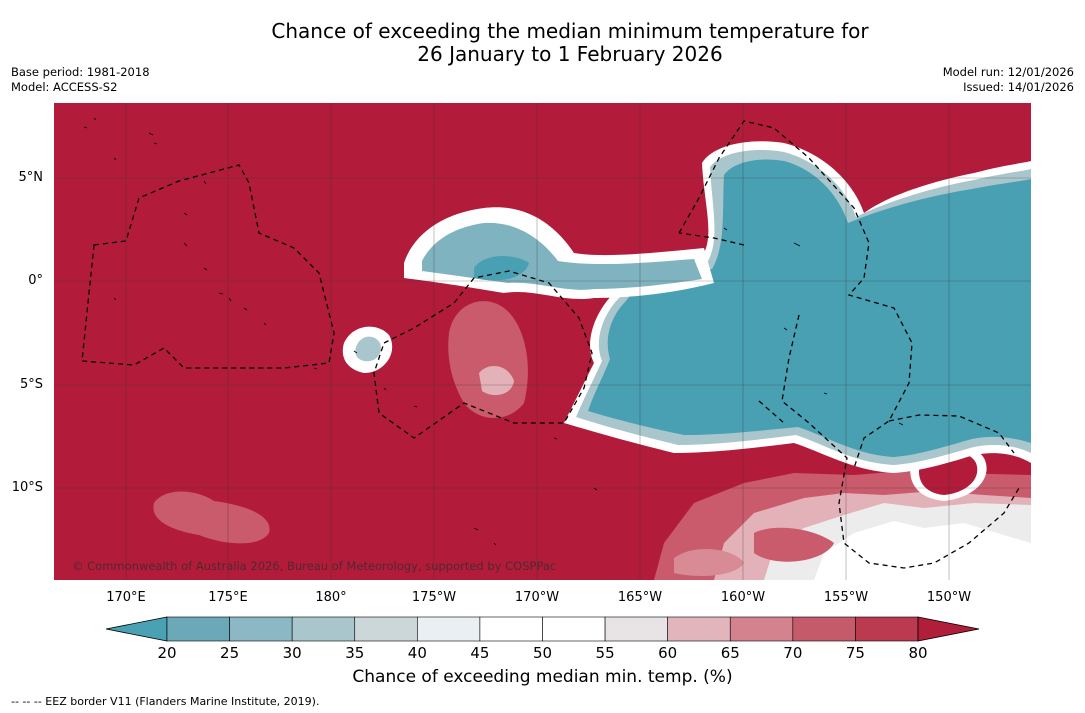  I want to click on colorbar, so click(542, 629).